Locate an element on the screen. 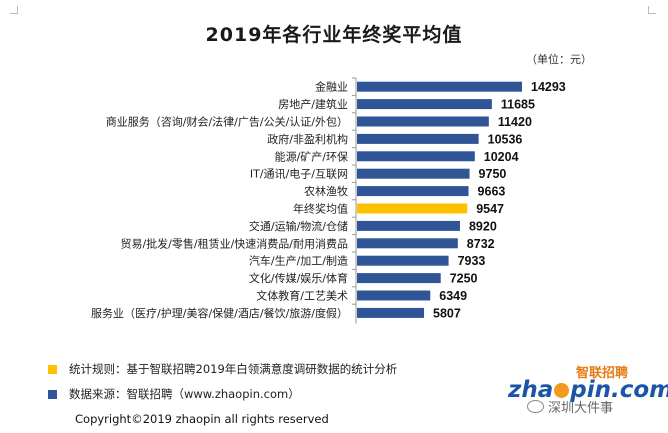  watermark-text: 深圳大件事 is located at coordinates (581, 408).